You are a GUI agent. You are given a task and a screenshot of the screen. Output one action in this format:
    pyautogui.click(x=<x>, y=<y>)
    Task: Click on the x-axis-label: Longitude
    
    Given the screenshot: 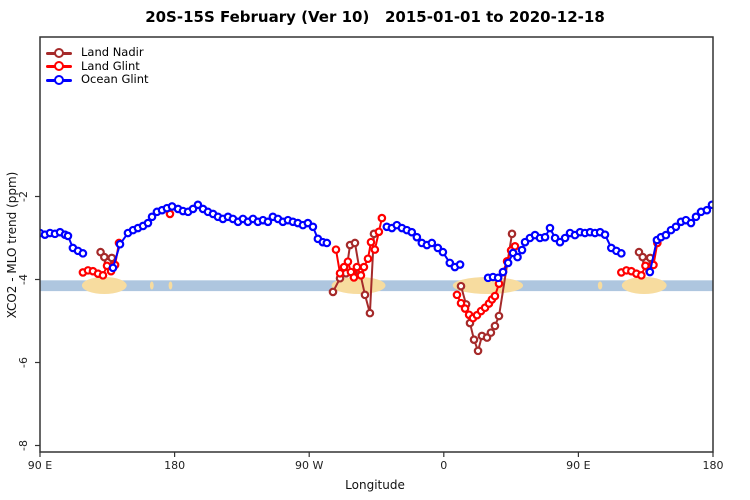 What is the action you would take?
    pyautogui.click(x=375, y=485)
    